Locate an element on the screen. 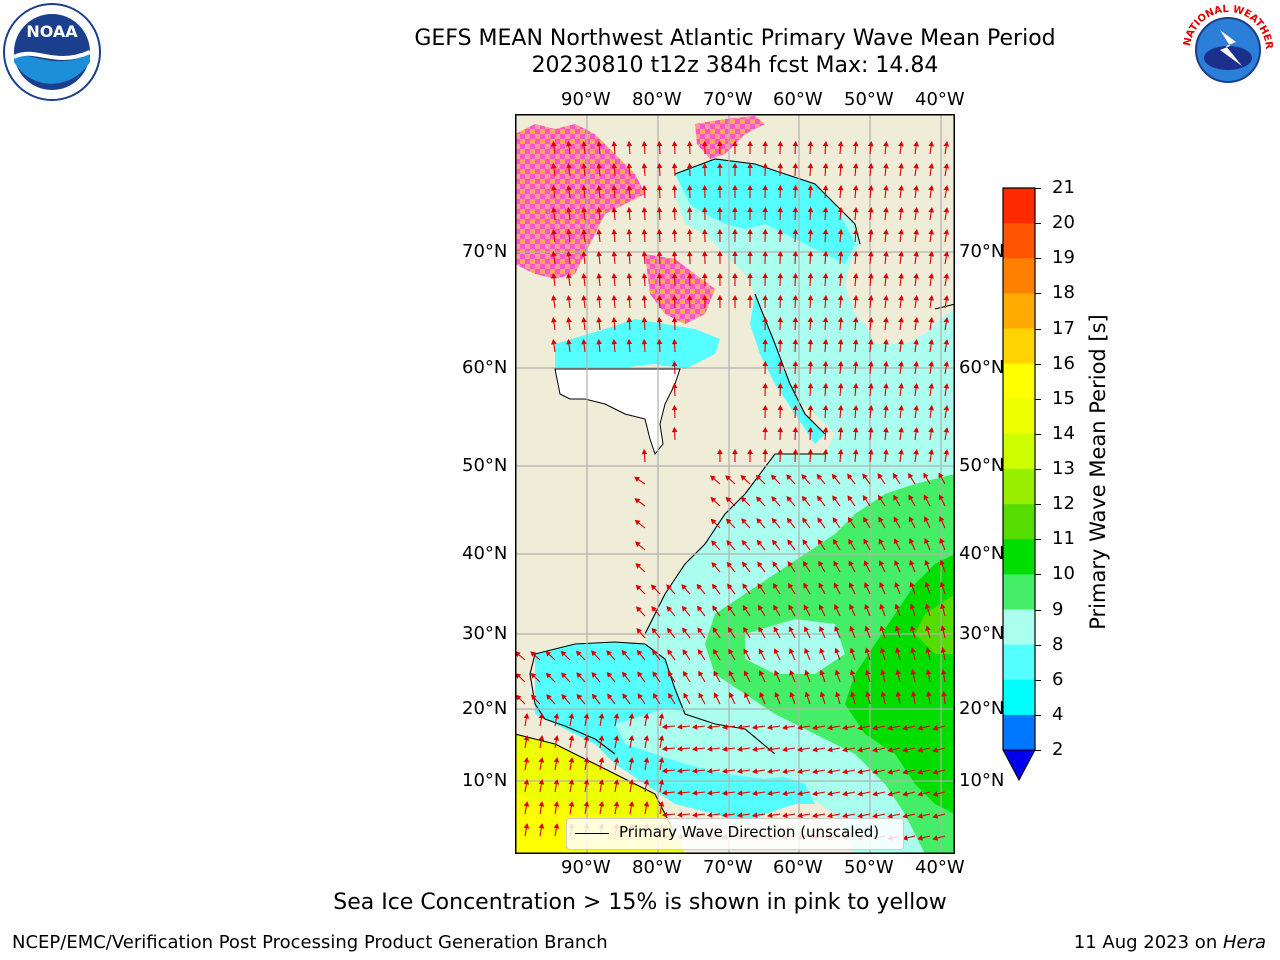 This screenshot has height=960, width=1280. lon-tick-top: 80°W is located at coordinates (657, 99).